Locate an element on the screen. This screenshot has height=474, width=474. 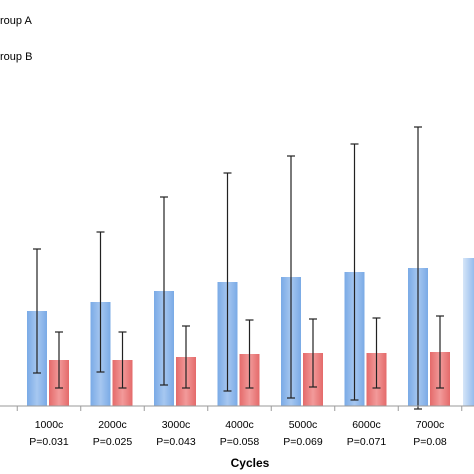
cropped-bar-edge is located at coordinates (468, 332).